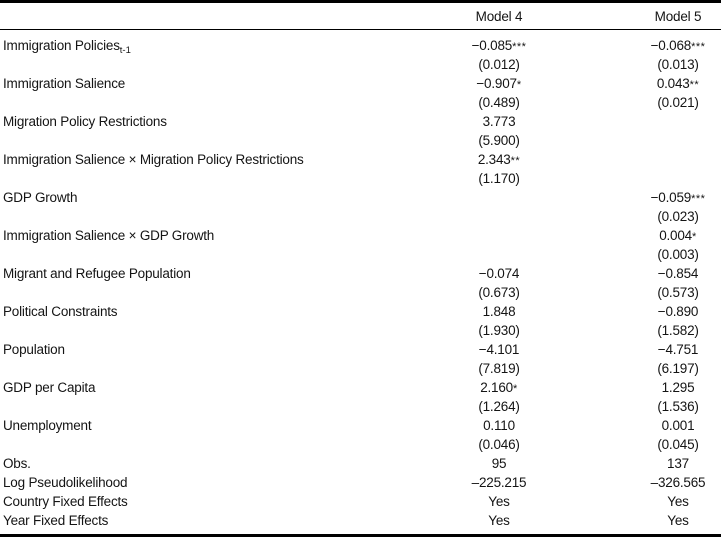  What do you see at coordinates (678, 216) in the screenshot?
I see `se-model5: (0.023)` at bounding box center [678, 216].